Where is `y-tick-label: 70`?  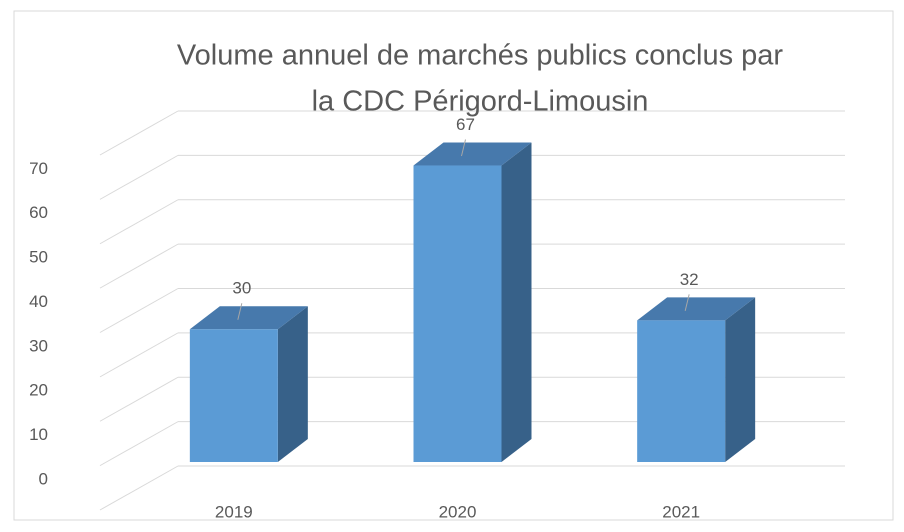 y-tick-label: 70 is located at coordinates (38, 168).